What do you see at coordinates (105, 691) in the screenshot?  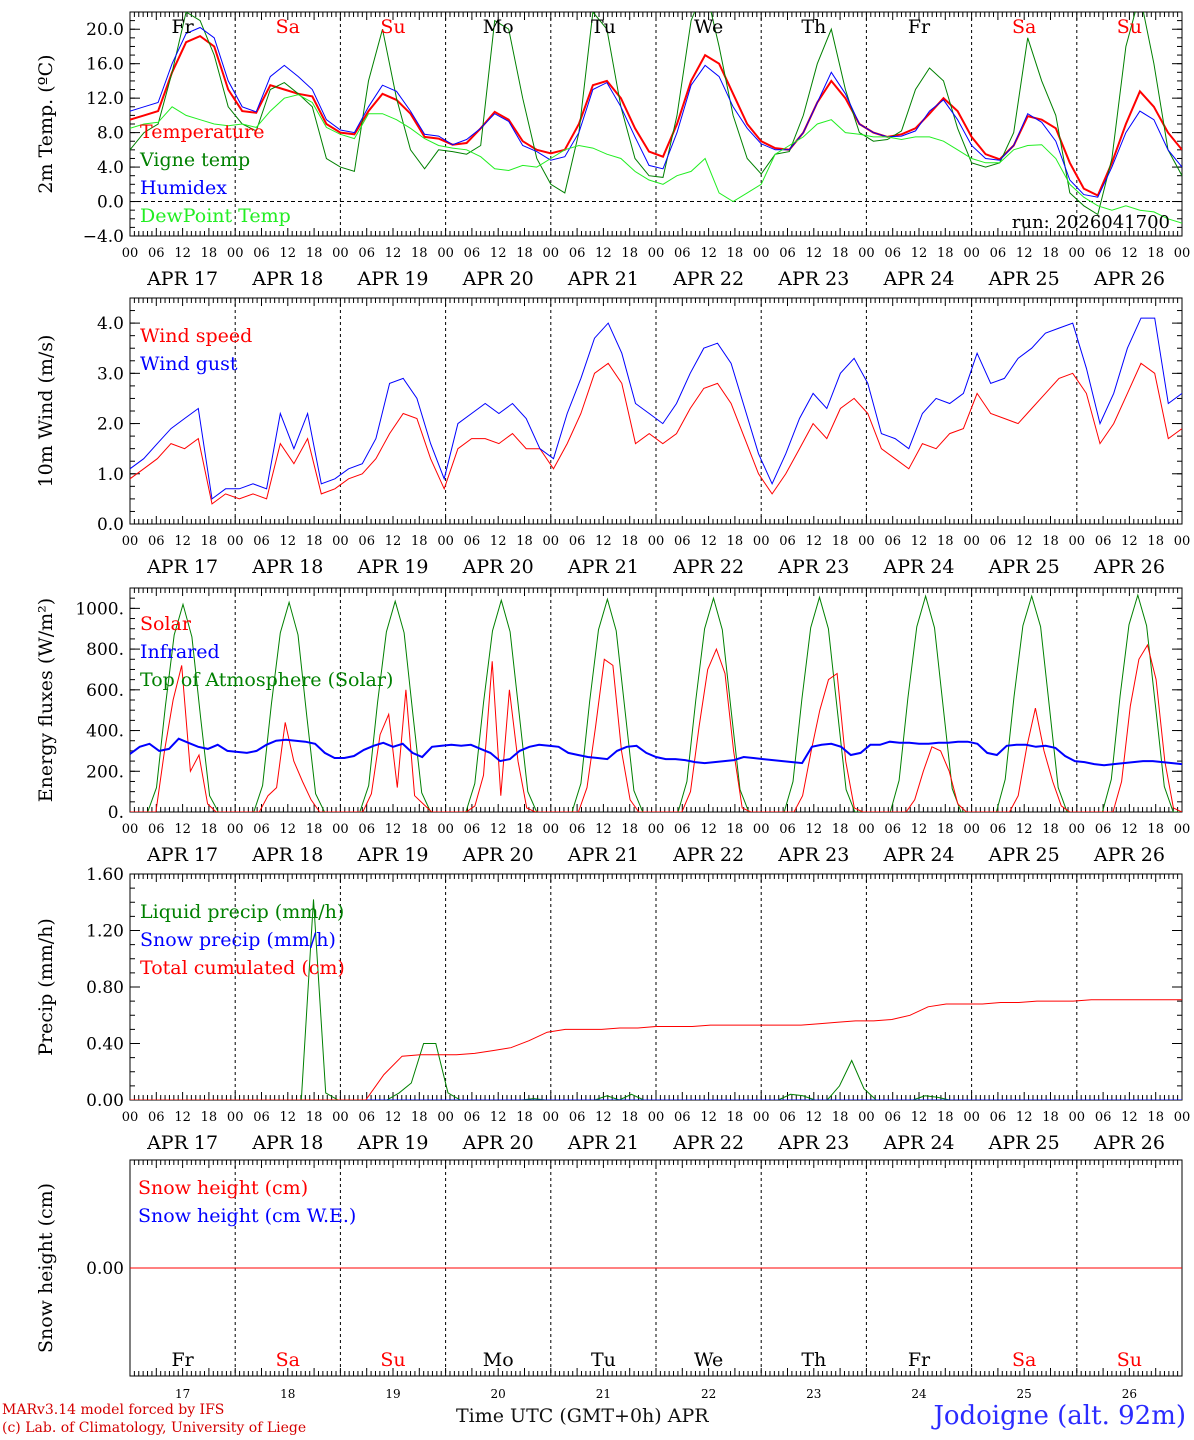 I see `y-tick-label: 600.` at bounding box center [105, 691].